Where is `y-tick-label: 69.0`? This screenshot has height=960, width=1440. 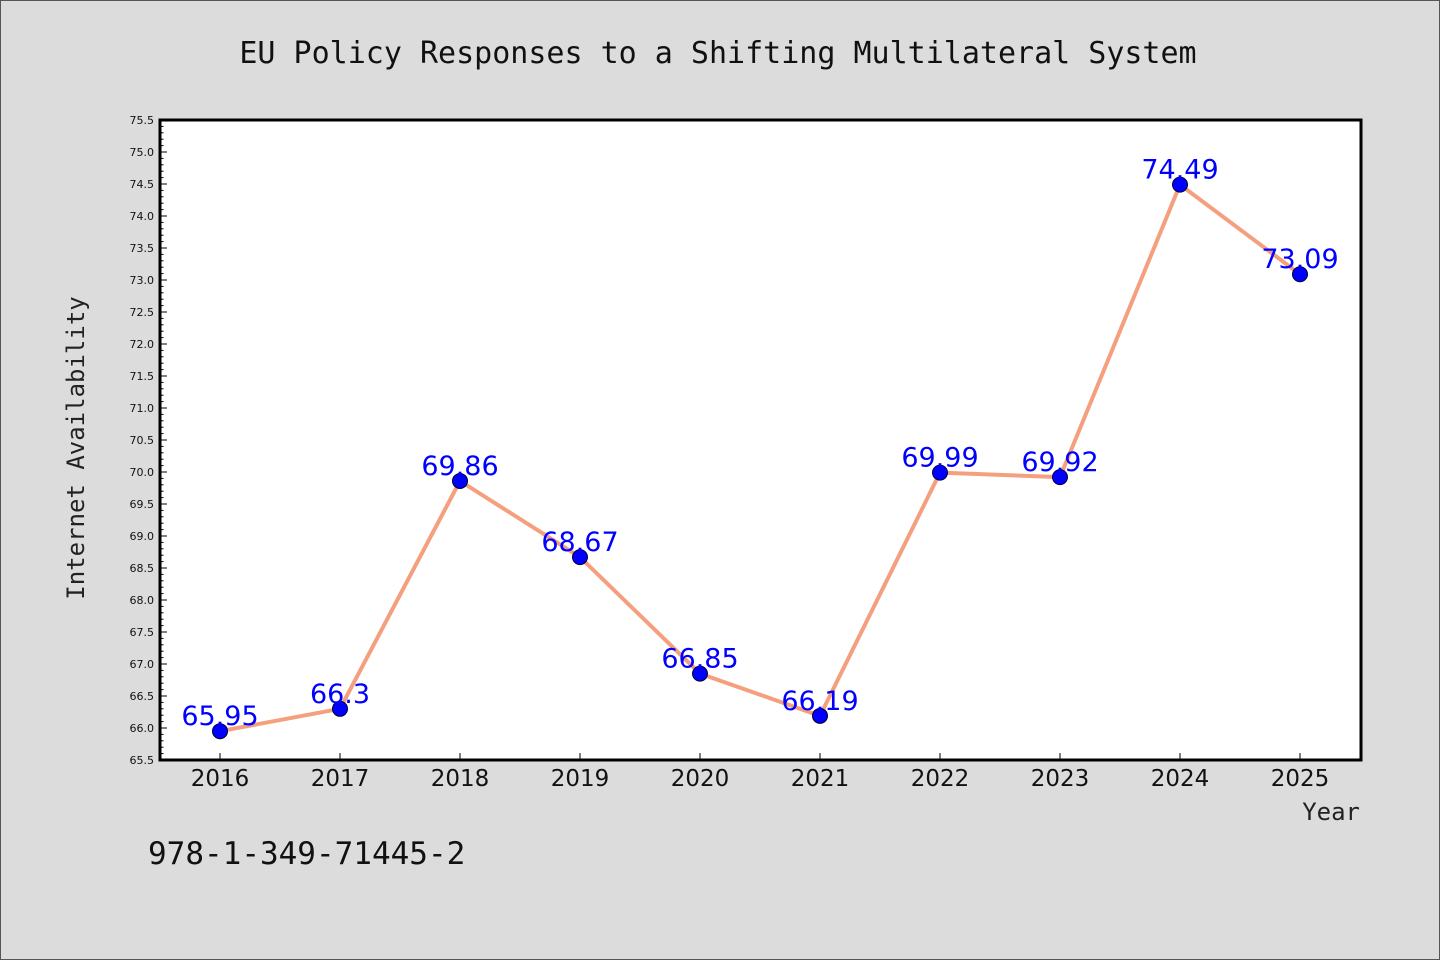
y-tick-label: 69.0 is located at coordinates (142, 536).